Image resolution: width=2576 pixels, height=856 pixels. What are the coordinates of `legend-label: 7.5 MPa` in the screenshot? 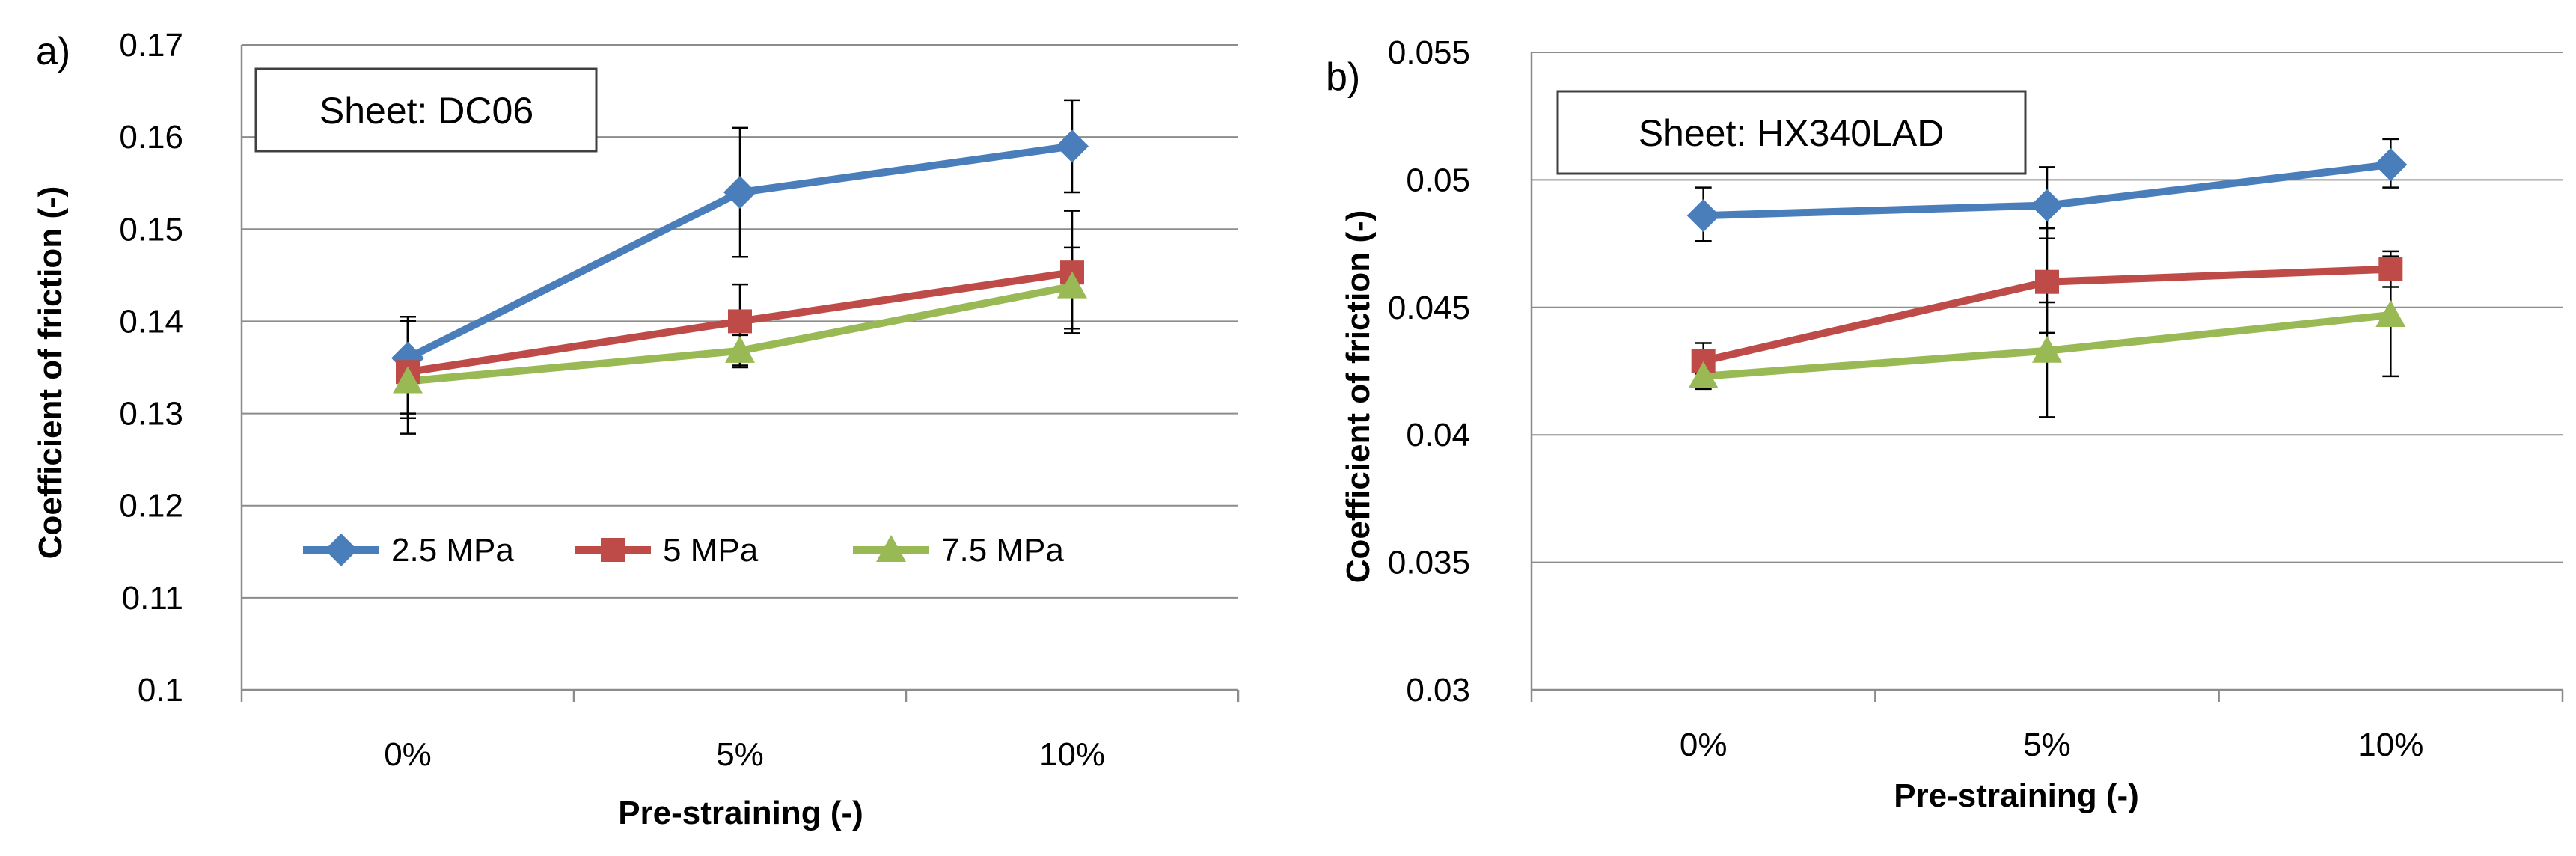 It's located at (1002, 550).